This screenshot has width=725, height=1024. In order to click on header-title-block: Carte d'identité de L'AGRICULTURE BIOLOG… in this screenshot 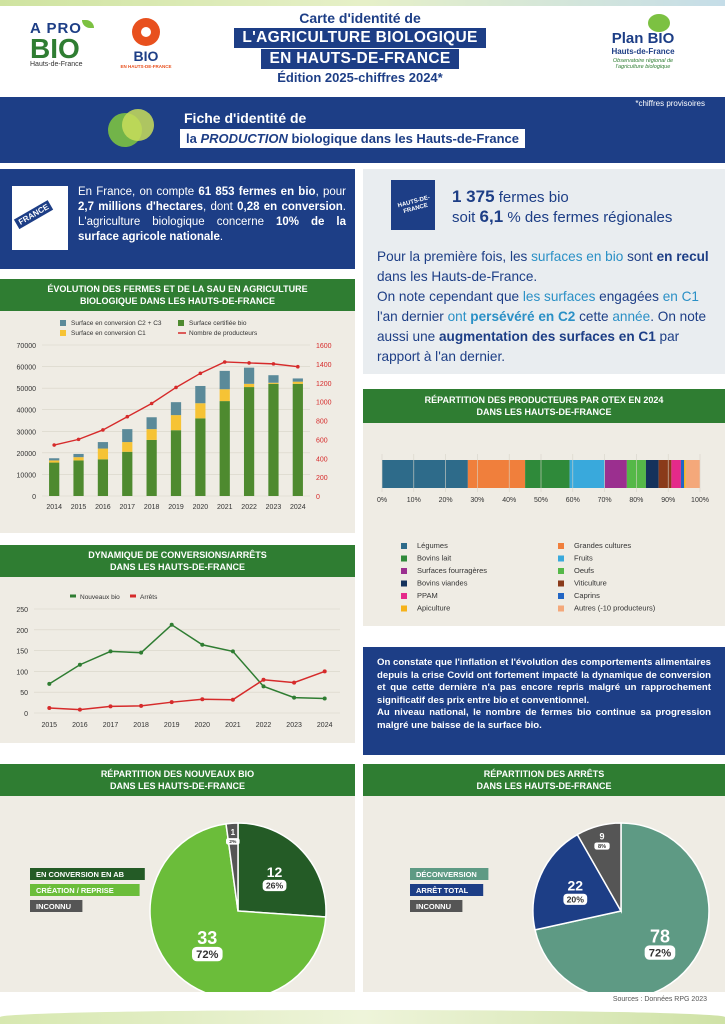, I will do `click(360, 47)`.